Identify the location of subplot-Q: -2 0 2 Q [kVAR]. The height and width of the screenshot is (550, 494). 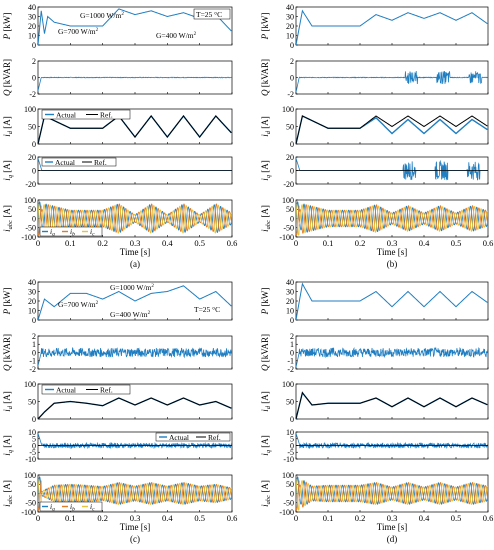
(374, 78).